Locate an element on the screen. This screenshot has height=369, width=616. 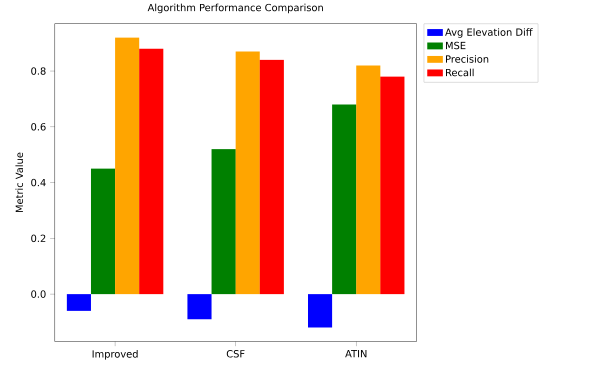
y-tick-label: 0.0 is located at coordinates (38, 294).